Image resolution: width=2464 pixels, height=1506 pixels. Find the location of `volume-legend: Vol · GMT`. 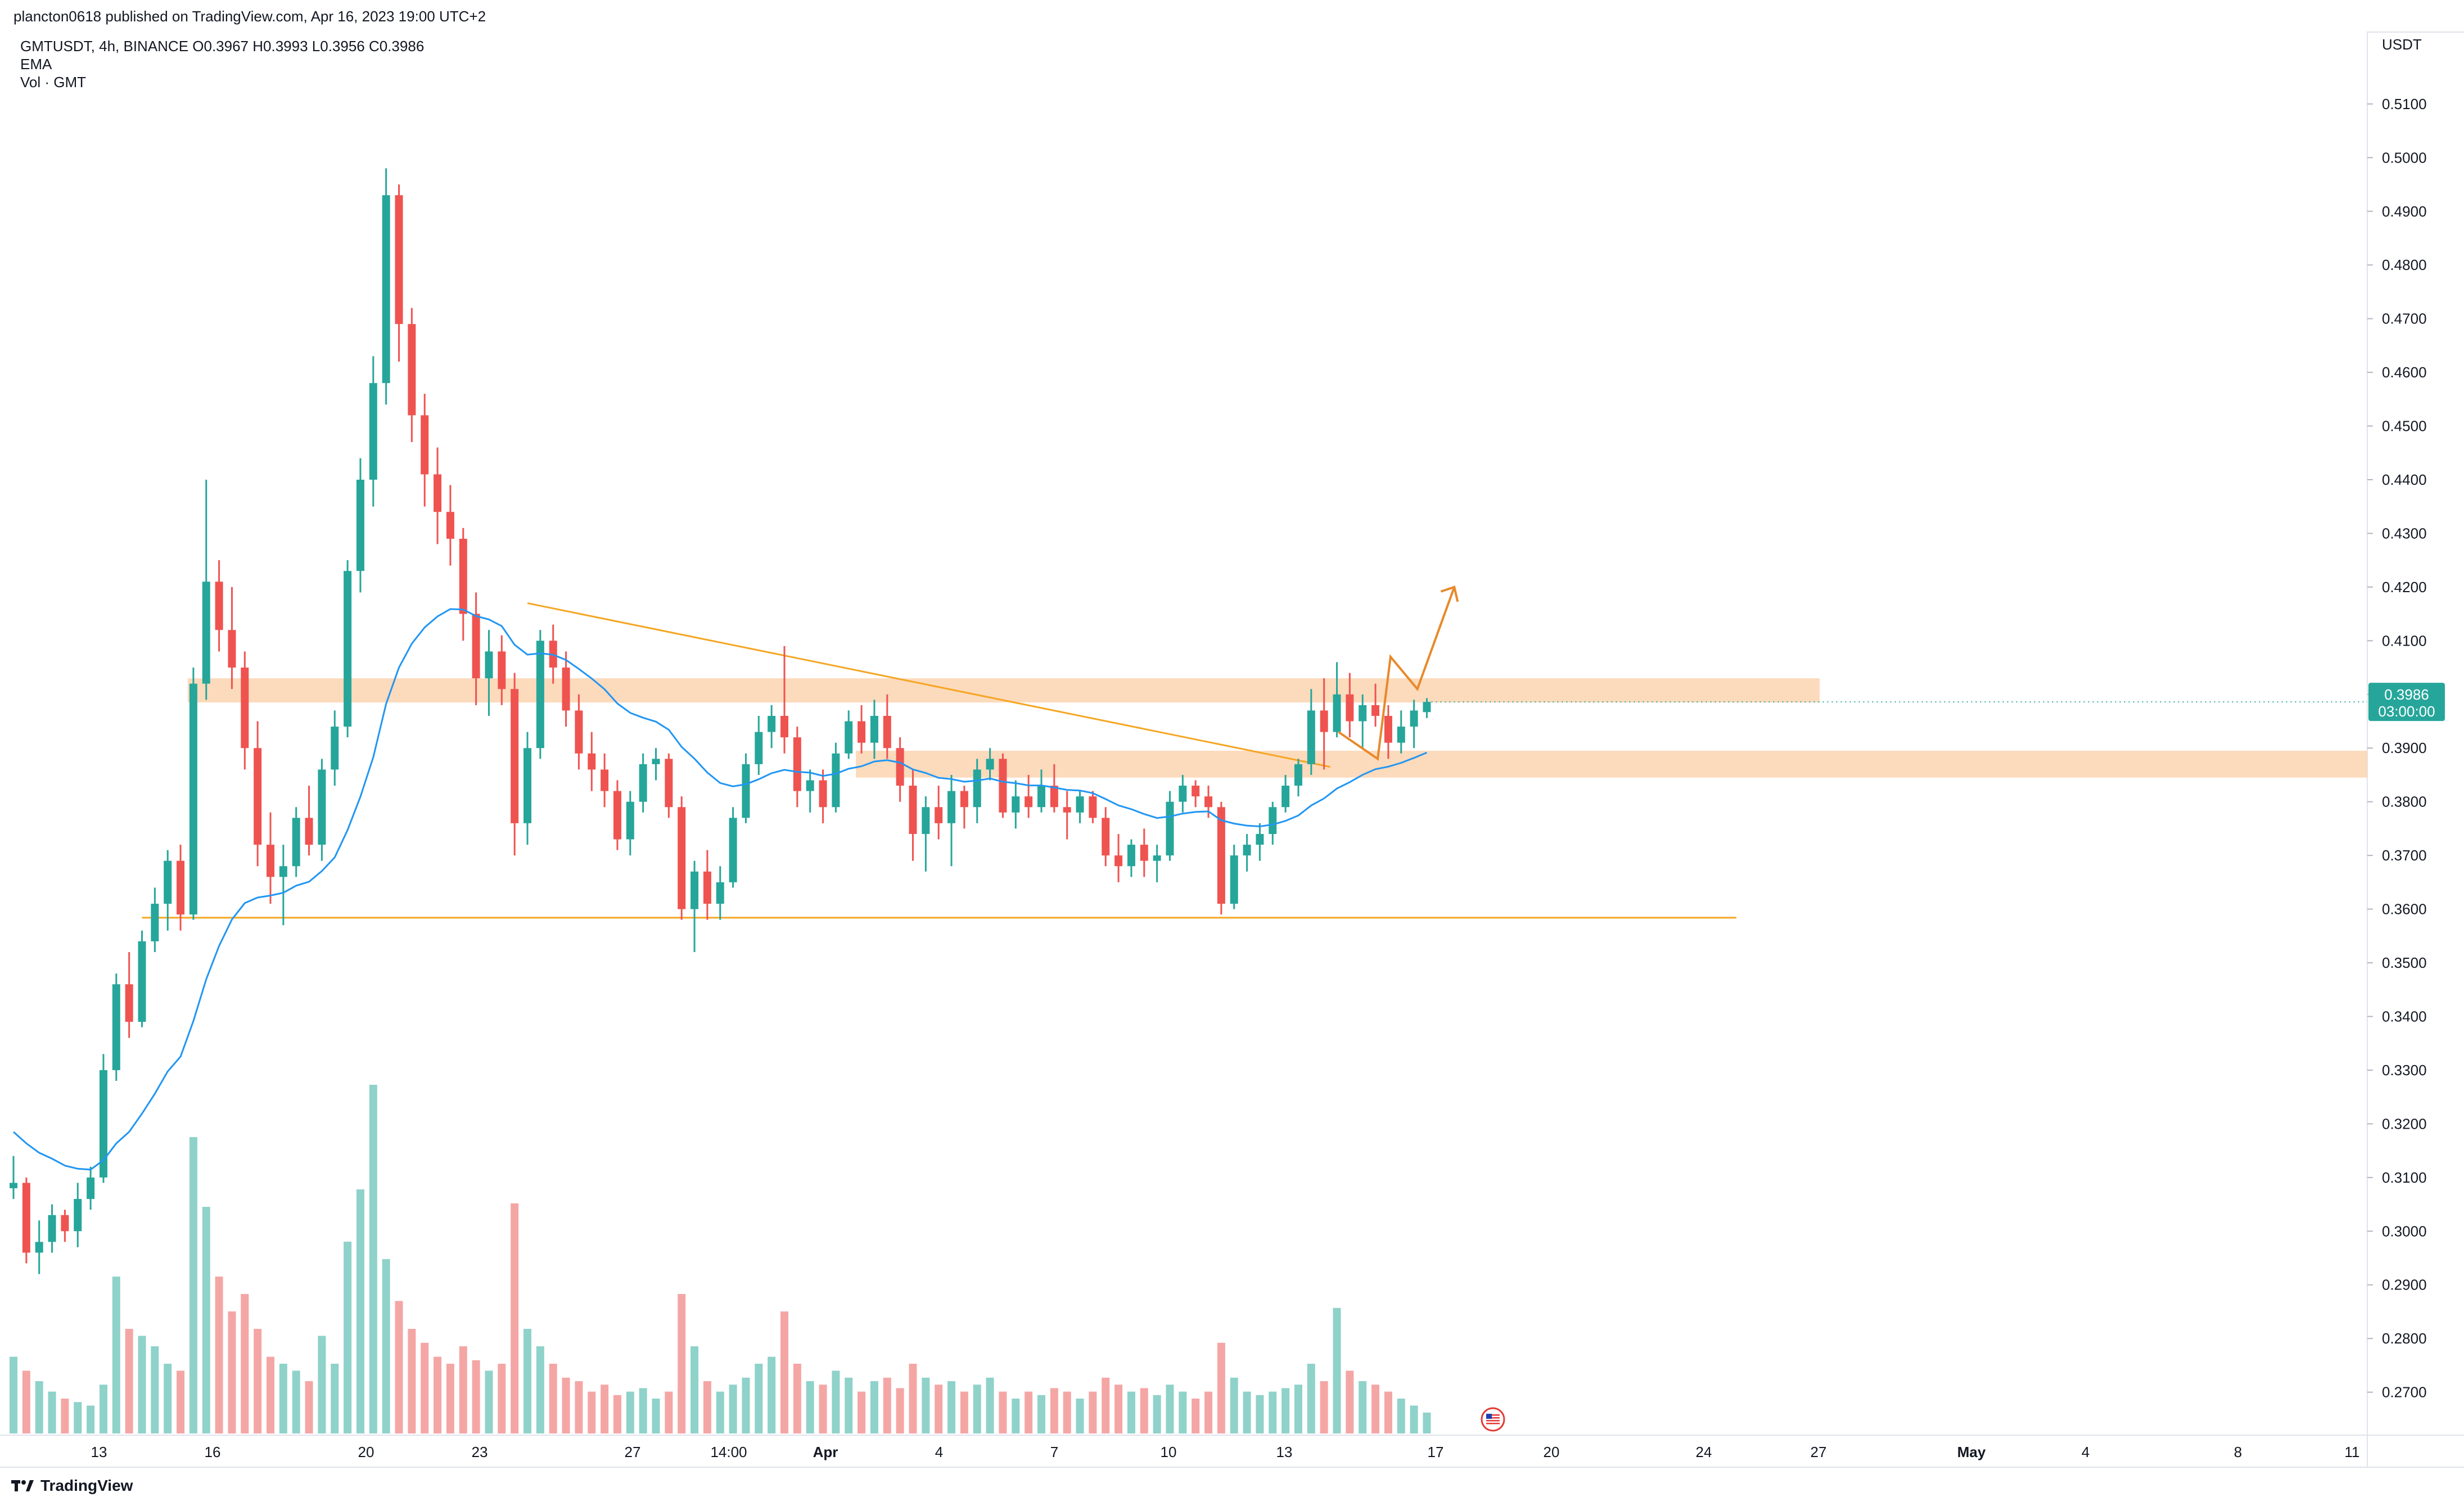

volume-legend: Vol · GMT is located at coordinates (53, 82).